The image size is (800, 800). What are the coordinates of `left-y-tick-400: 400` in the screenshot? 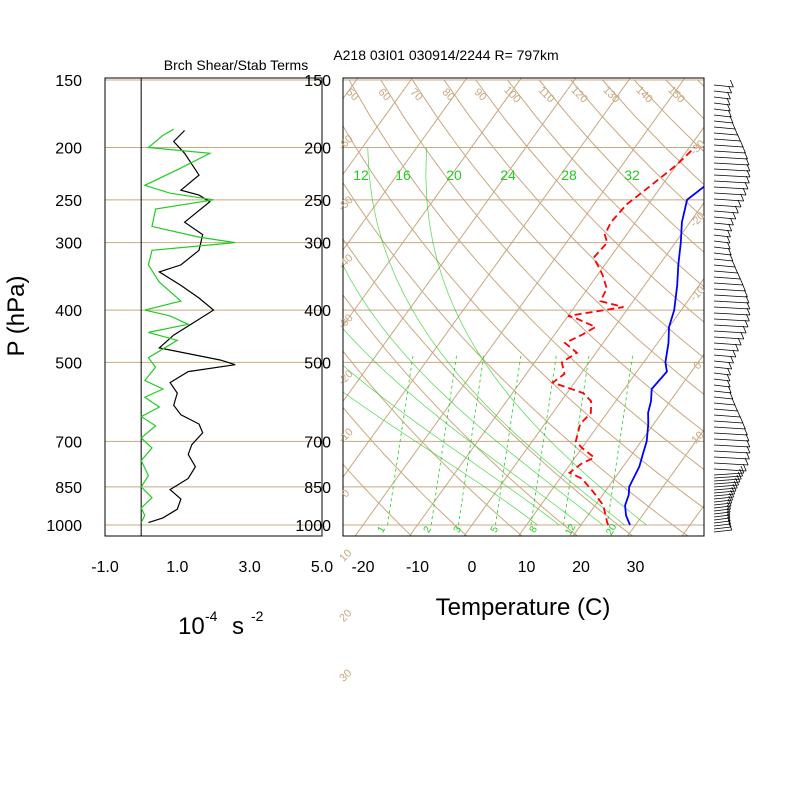 It's located at (68, 311).